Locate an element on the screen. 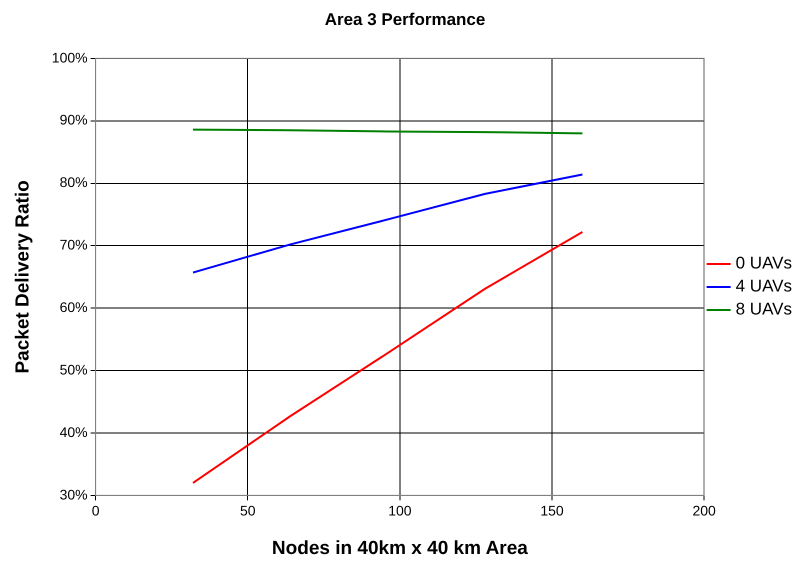  y-axis-title: Packet Delivery Ratio is located at coordinates (23, 277).